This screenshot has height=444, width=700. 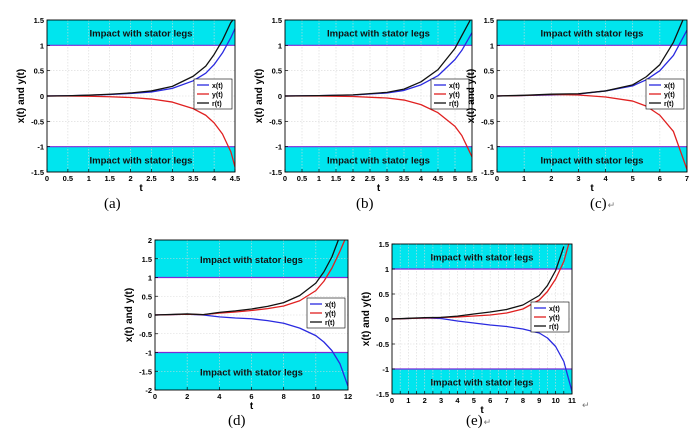 What do you see at coordinates (42, 96) in the screenshot?
I see `ytick-label-a-3: 0` at bounding box center [42, 96].